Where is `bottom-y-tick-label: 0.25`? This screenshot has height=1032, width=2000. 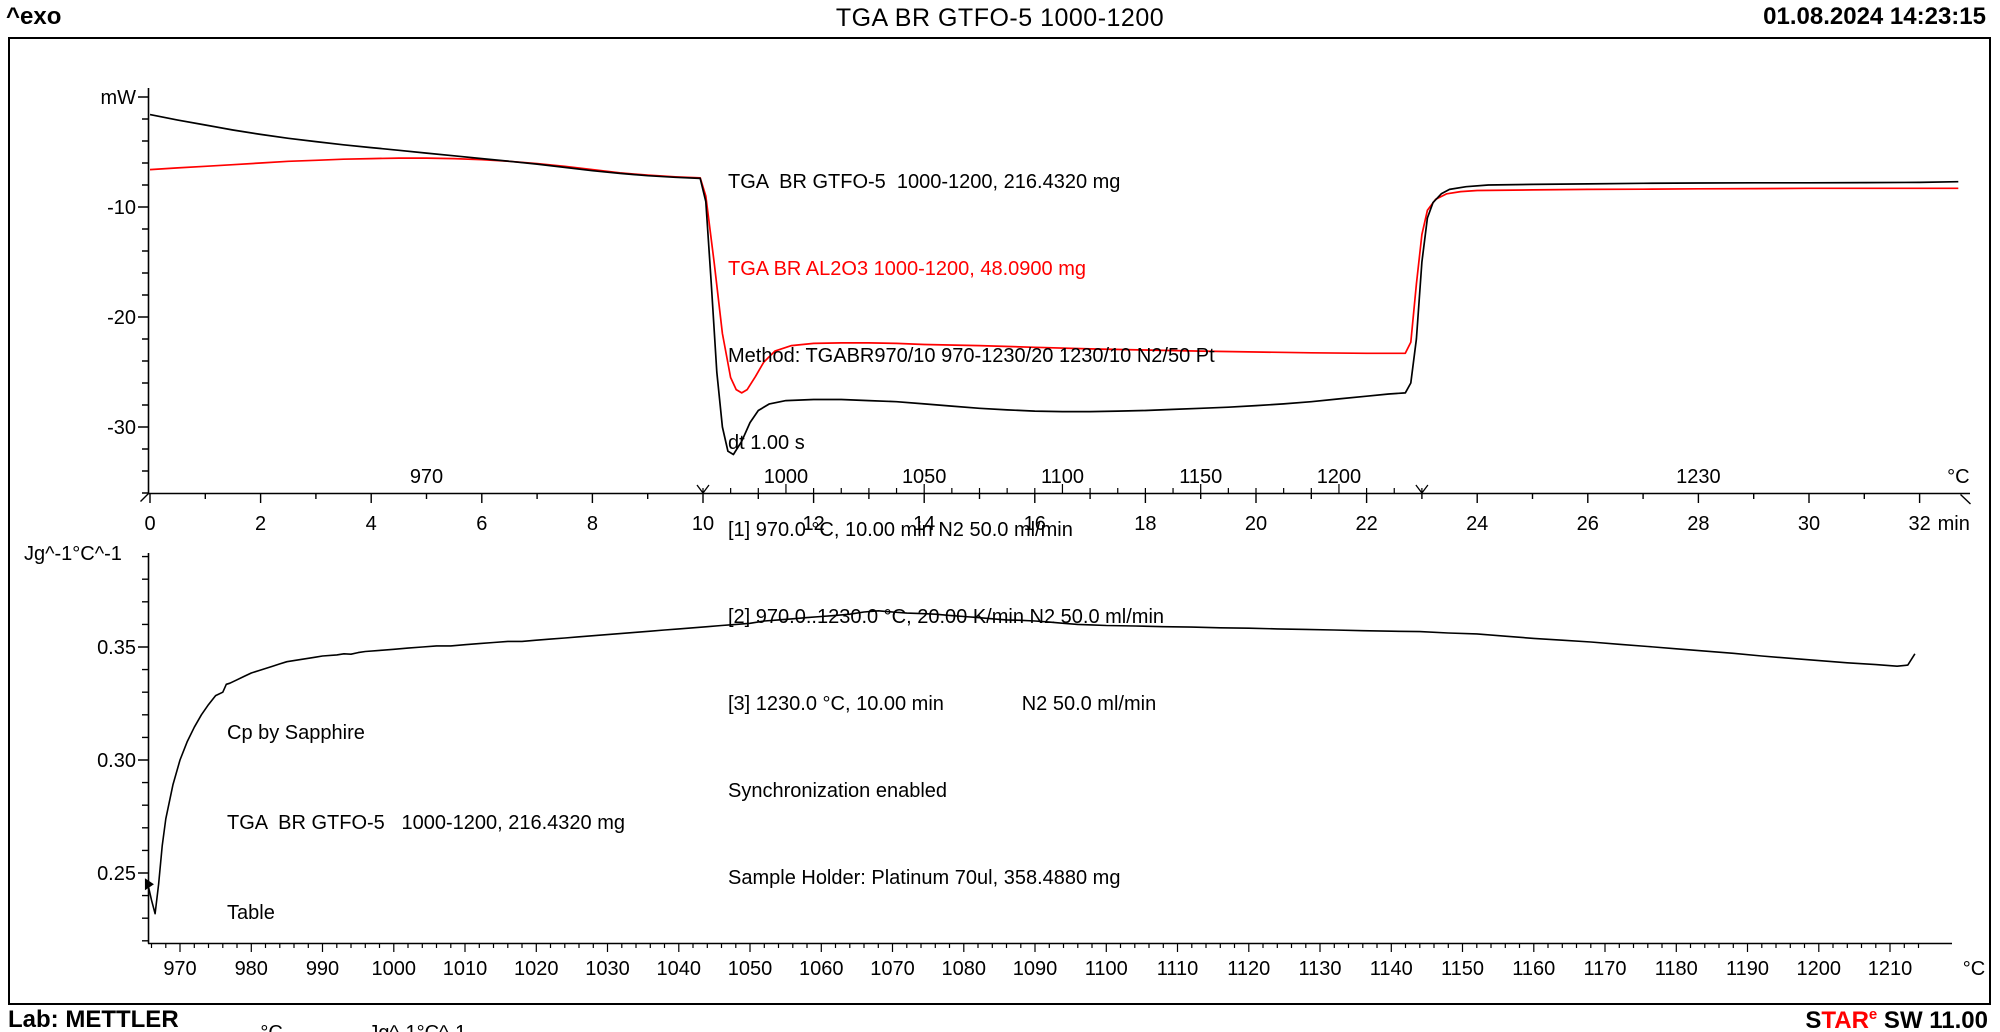
bottom-y-tick-label: 0.25 is located at coordinates (116, 874).